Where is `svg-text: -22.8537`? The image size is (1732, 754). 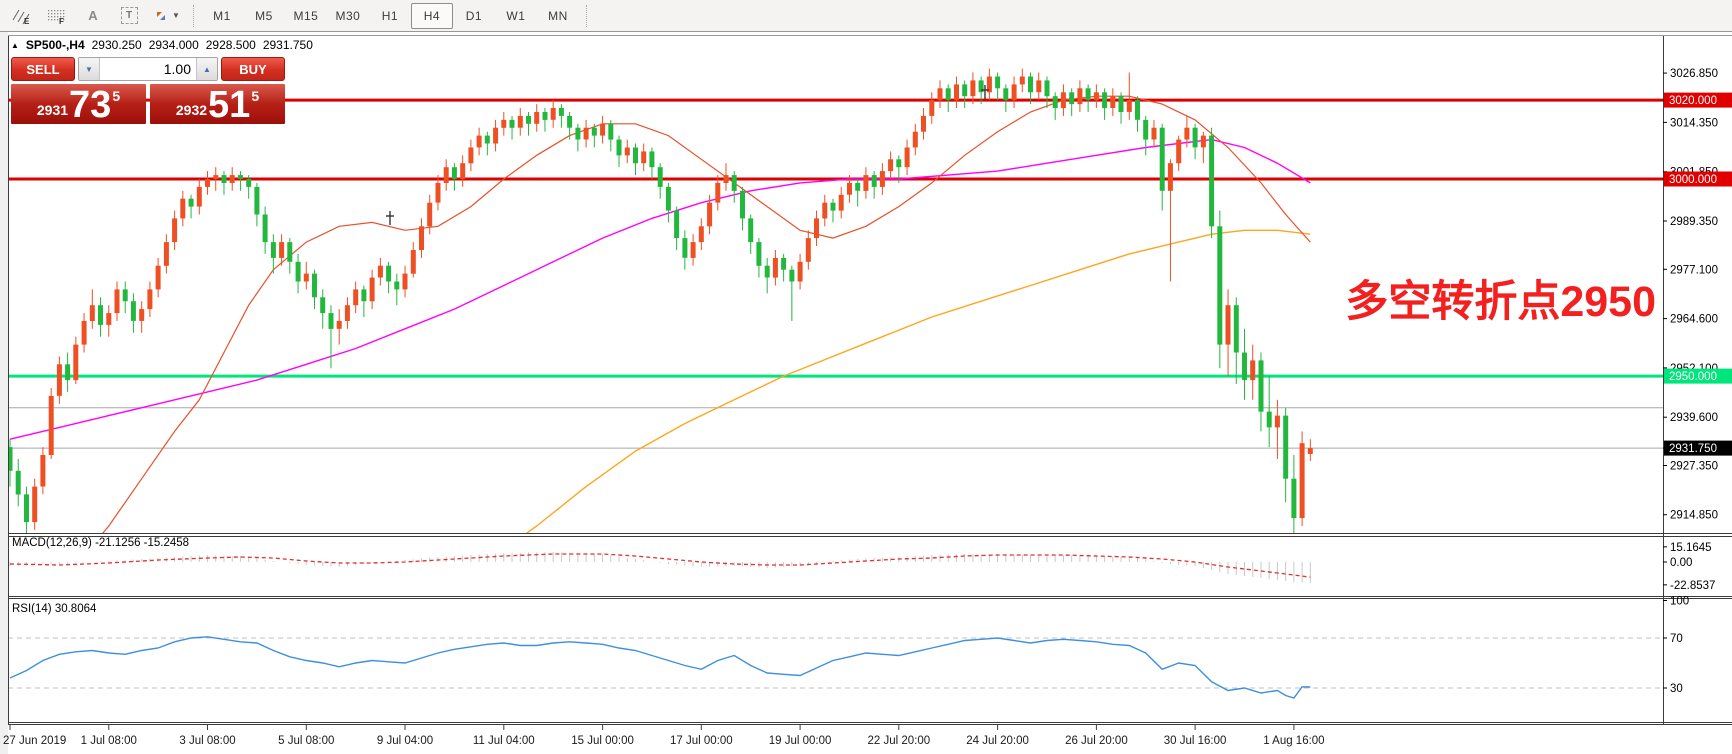
svg-text: -22.8537 is located at coordinates (1692, 586).